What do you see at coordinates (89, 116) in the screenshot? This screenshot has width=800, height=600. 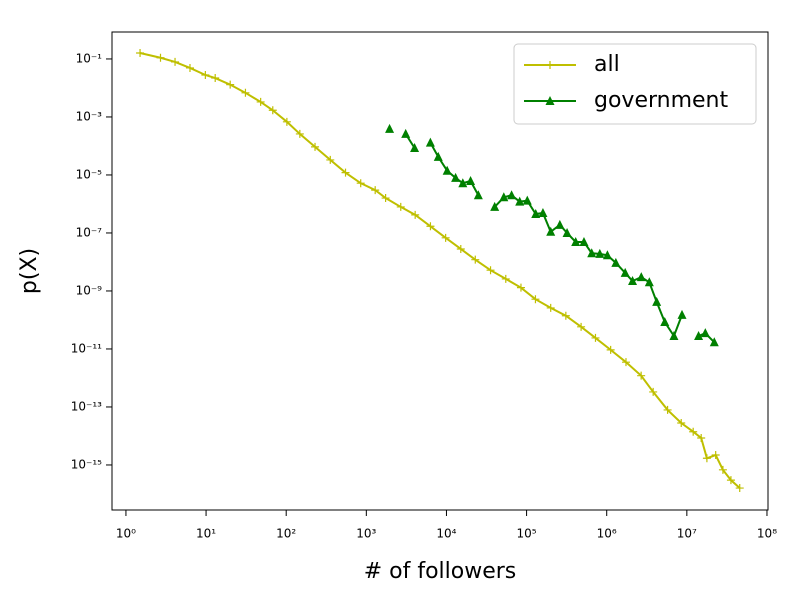 I see `y-tick-label: 10⁻³` at bounding box center [89, 116].